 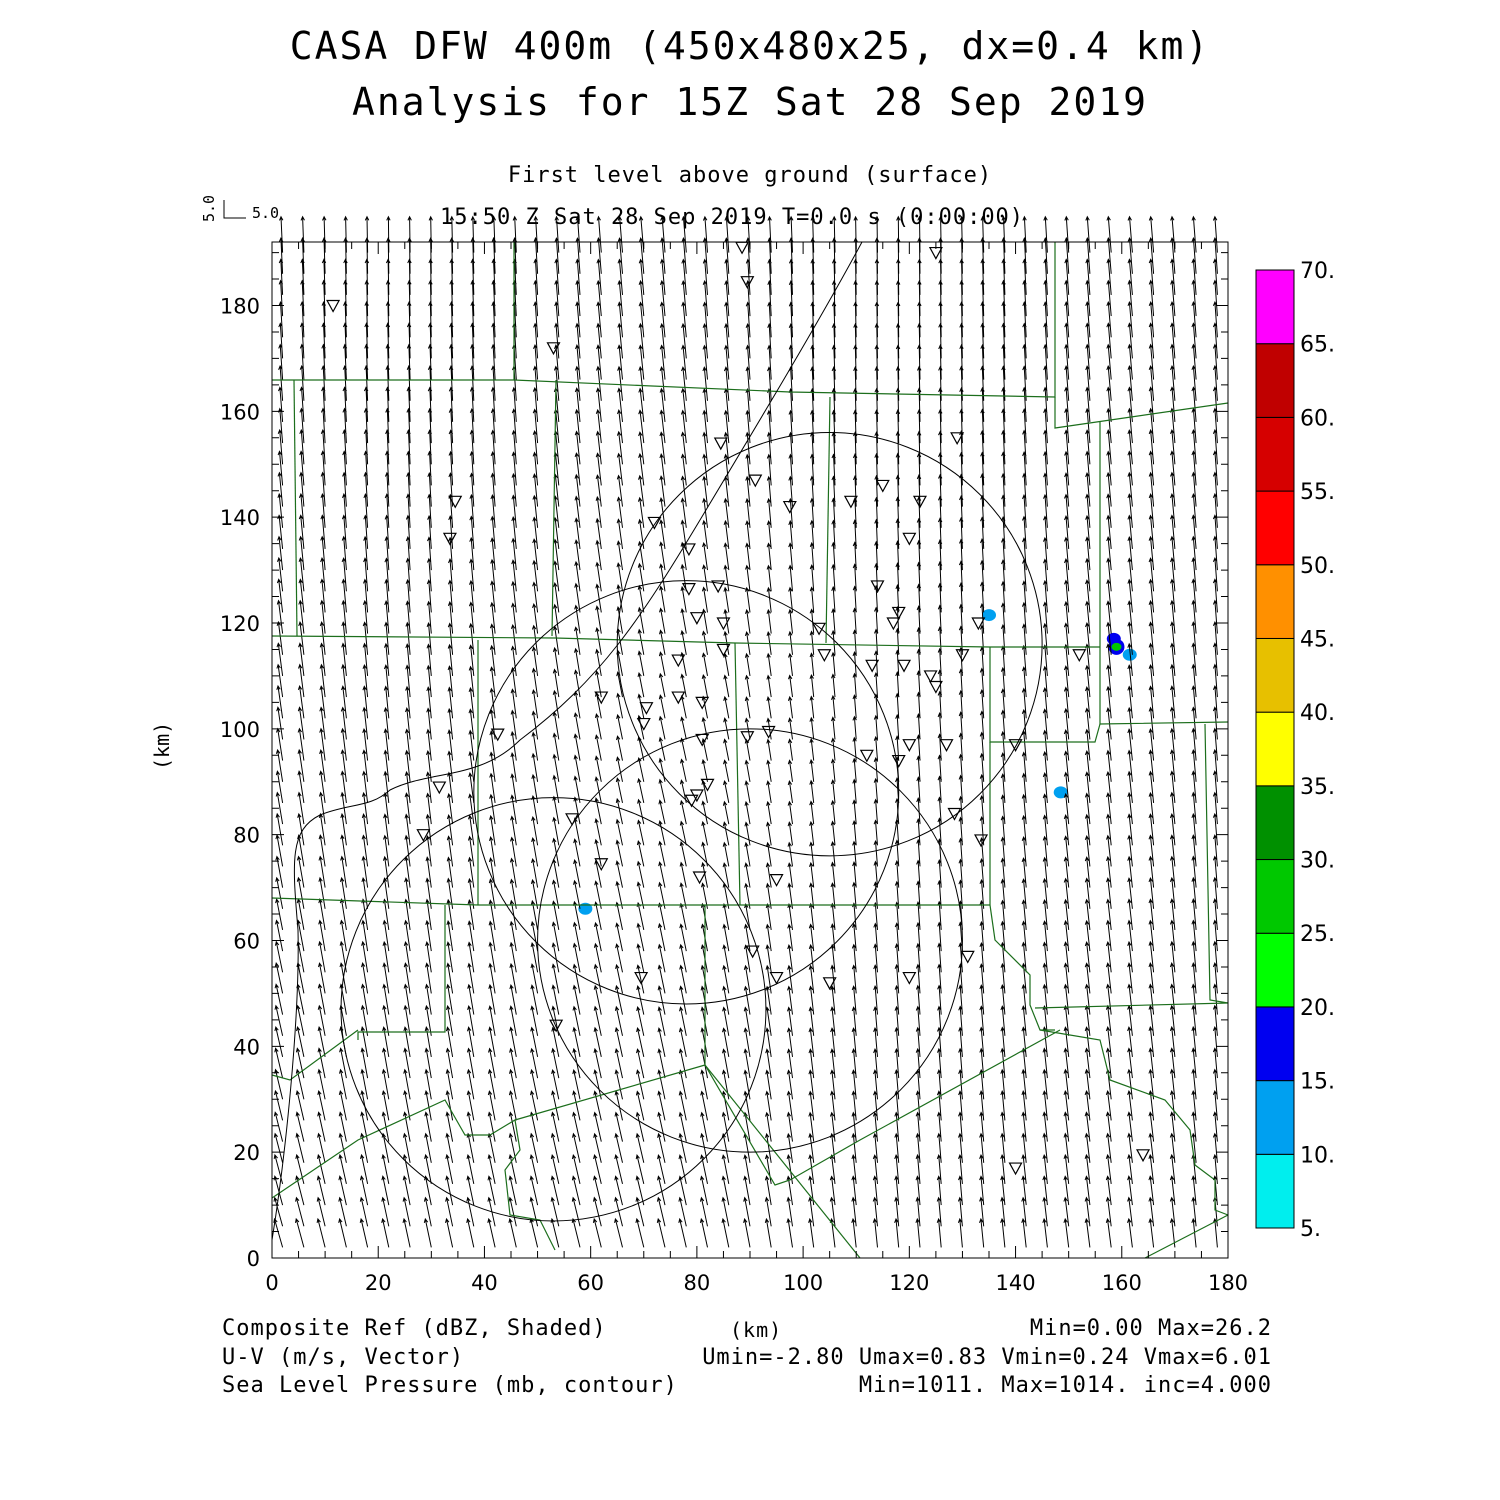 I want to click on y-tick-label: 20, so click(x=246, y=1153).